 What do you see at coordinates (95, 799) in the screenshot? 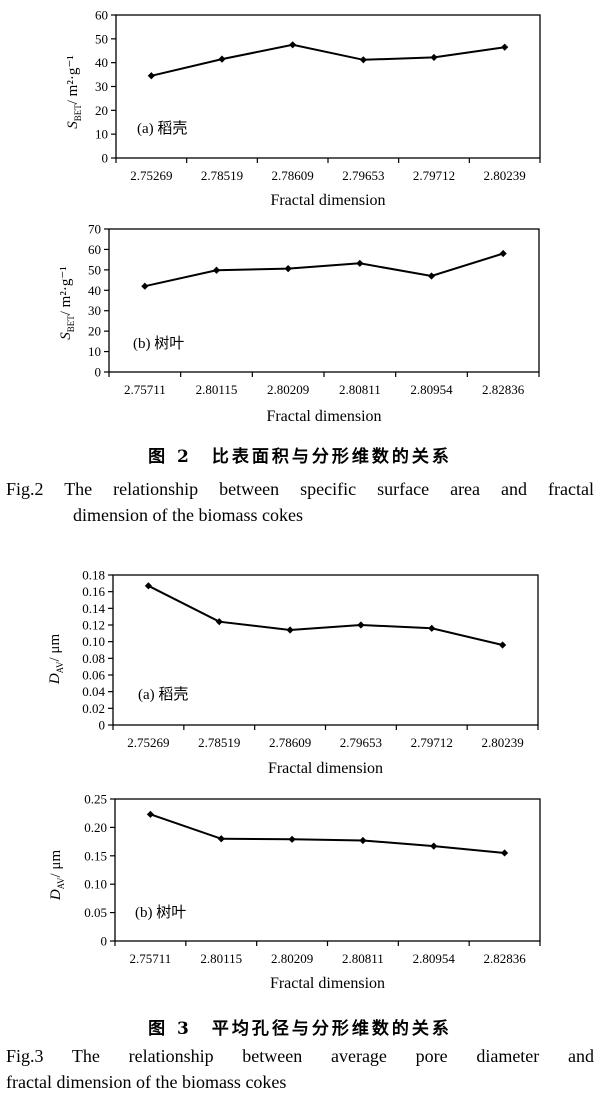
I see `y-tick-label: 0.25` at bounding box center [95, 799].